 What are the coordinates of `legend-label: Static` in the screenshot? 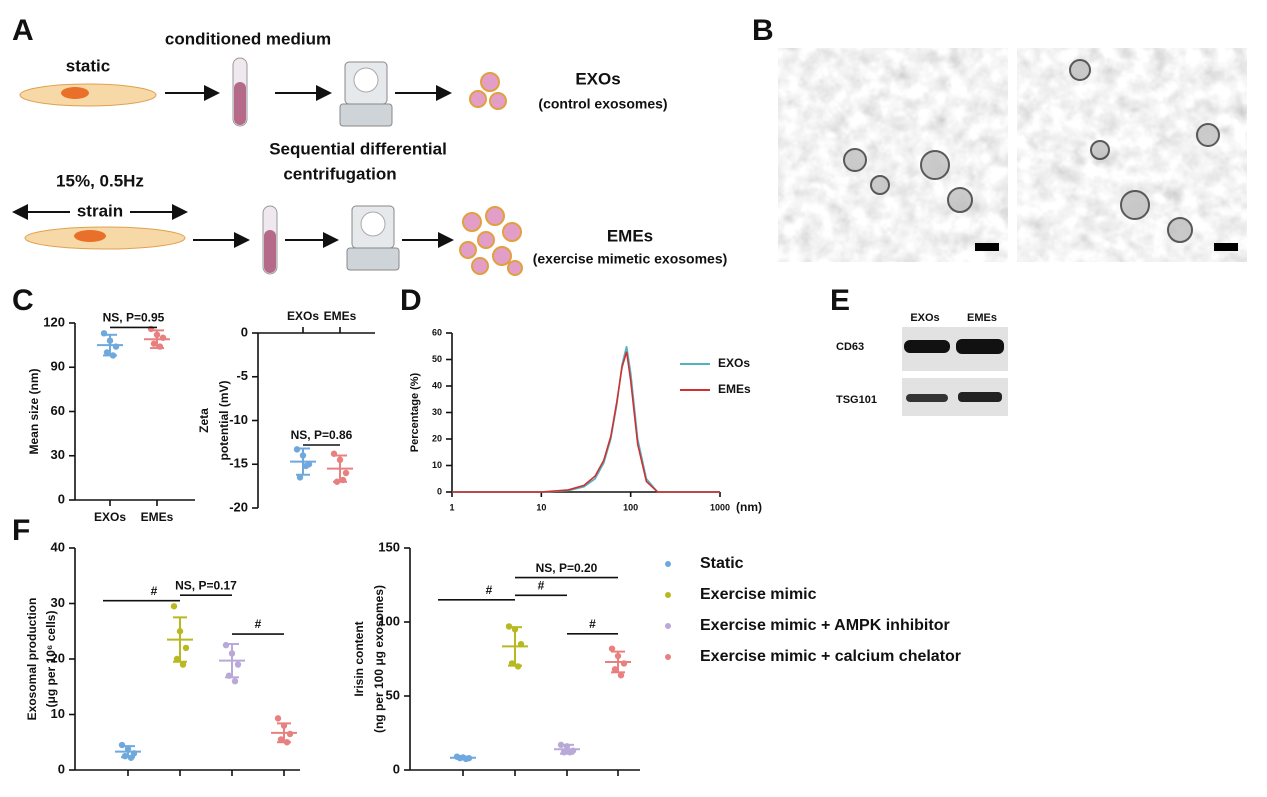 It's located at (722, 563).